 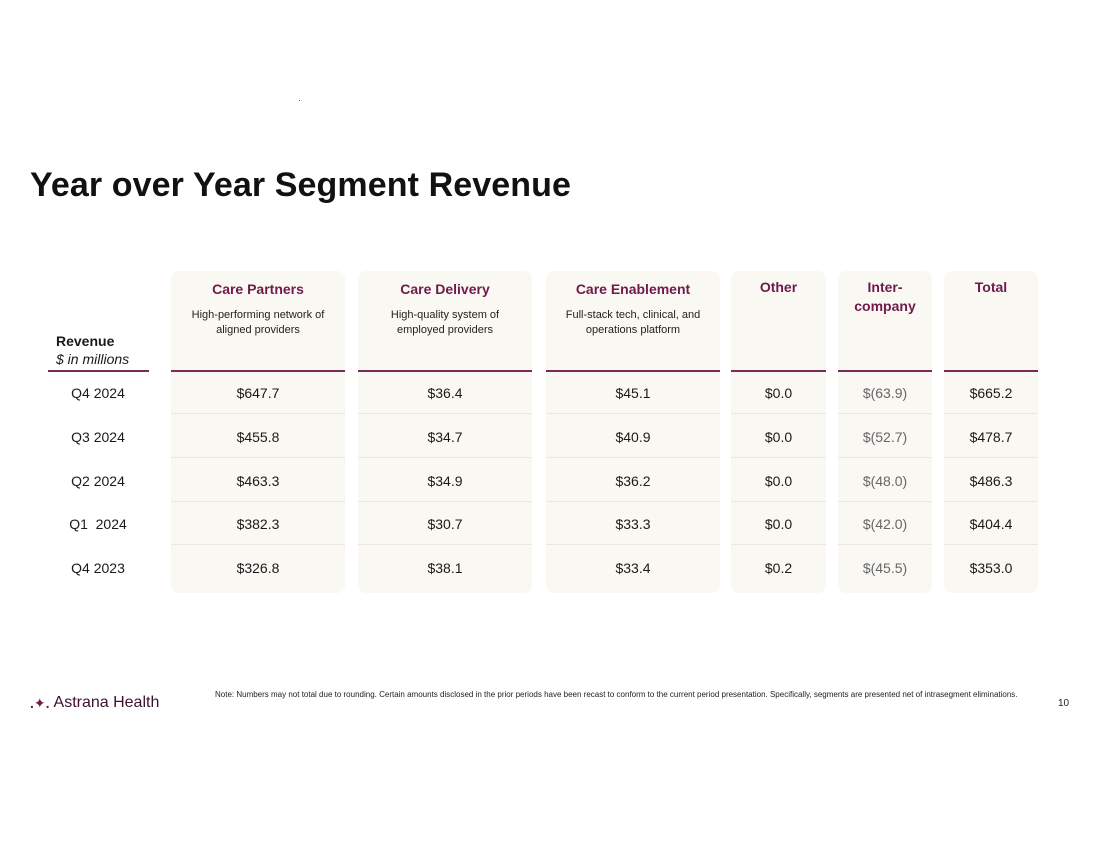 What do you see at coordinates (633, 524) in the screenshot?
I see `table-cell: $33.3` at bounding box center [633, 524].